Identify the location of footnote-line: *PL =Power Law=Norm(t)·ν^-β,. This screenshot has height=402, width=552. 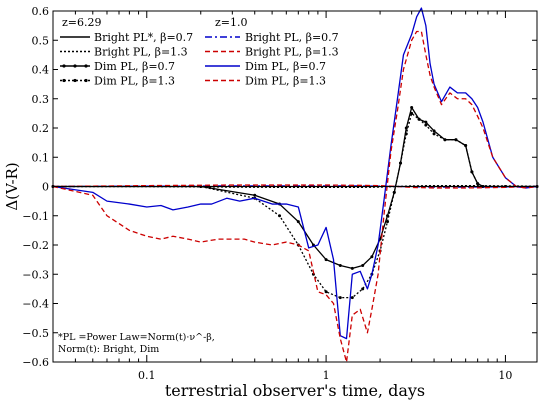
(136, 337).